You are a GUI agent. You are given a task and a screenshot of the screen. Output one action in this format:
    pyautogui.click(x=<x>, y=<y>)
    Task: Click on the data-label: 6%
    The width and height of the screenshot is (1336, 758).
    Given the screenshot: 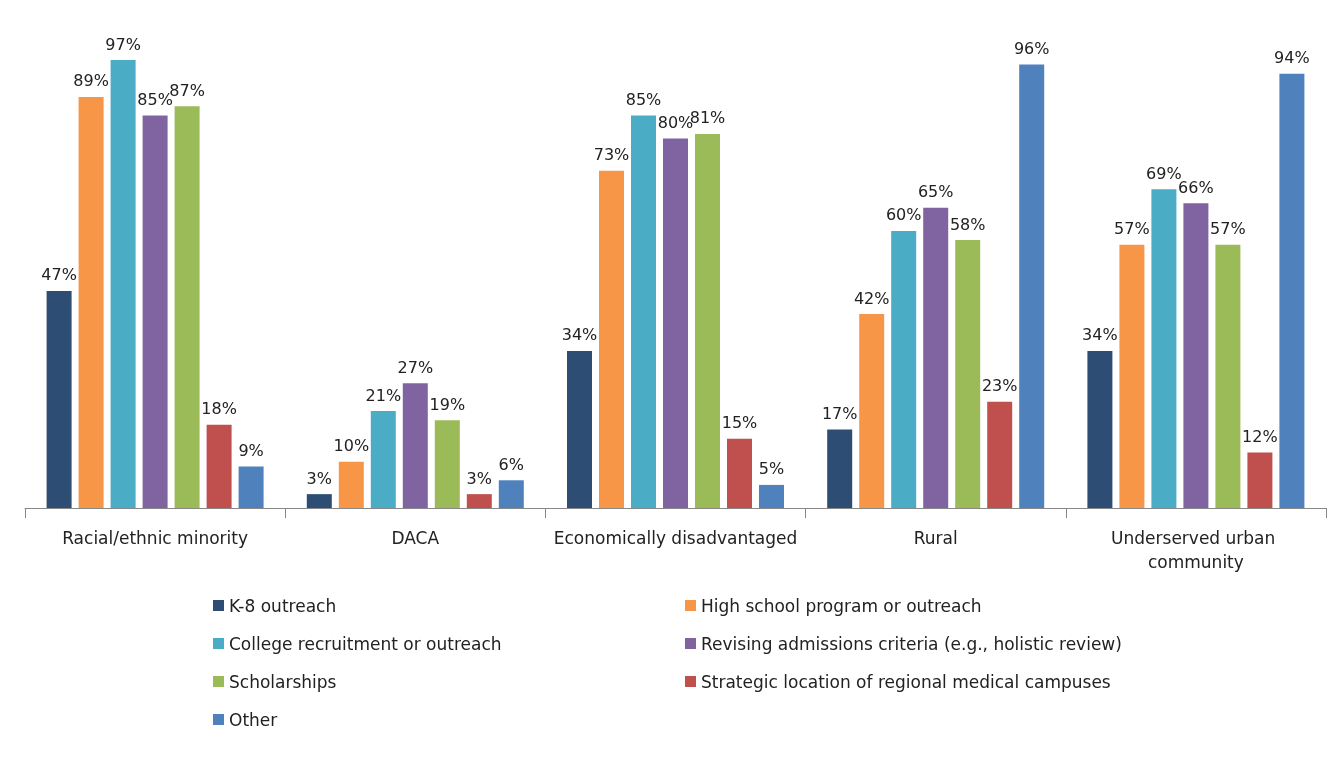 What is the action you would take?
    pyautogui.click(x=511, y=464)
    